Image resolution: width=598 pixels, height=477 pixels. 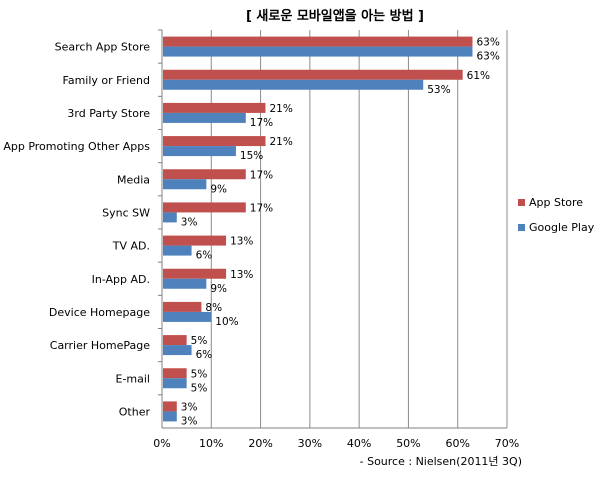 I want to click on x-tick-label: 0%, so click(x=161, y=443).